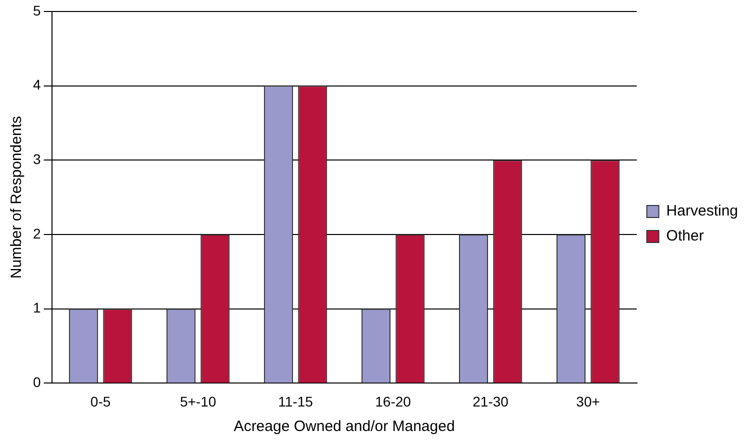 Image resolution: width=754 pixels, height=444 pixels. What do you see at coordinates (36, 158) in the screenshot?
I see `y-tick-label: 3` at bounding box center [36, 158].